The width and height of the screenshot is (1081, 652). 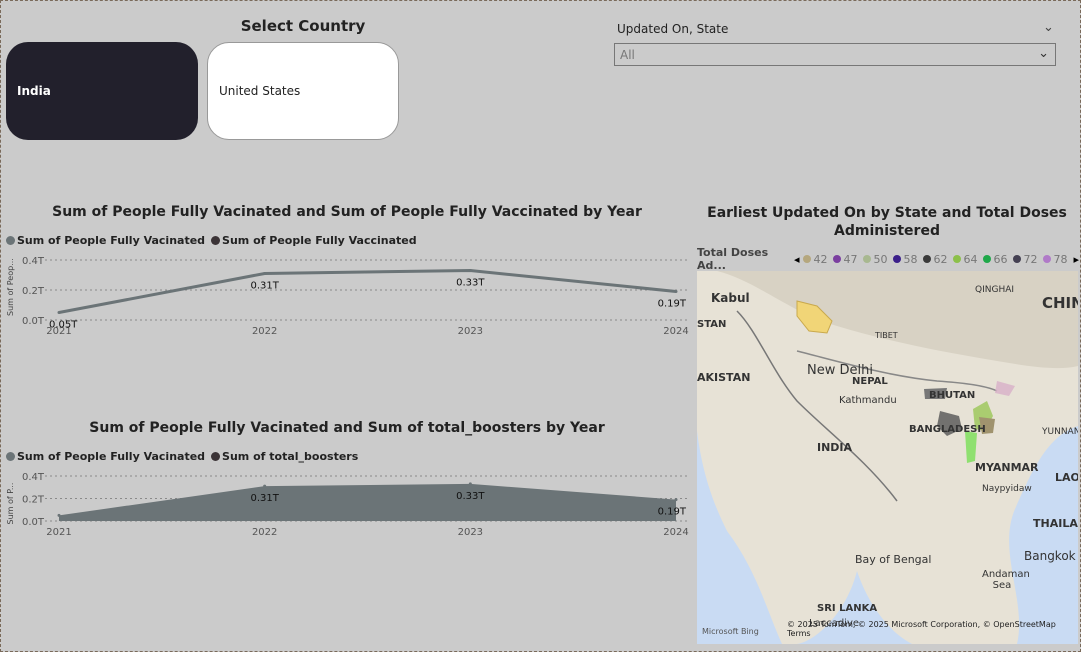 I want to click on map-place-label: Bangkok, so click(x=1050, y=556).